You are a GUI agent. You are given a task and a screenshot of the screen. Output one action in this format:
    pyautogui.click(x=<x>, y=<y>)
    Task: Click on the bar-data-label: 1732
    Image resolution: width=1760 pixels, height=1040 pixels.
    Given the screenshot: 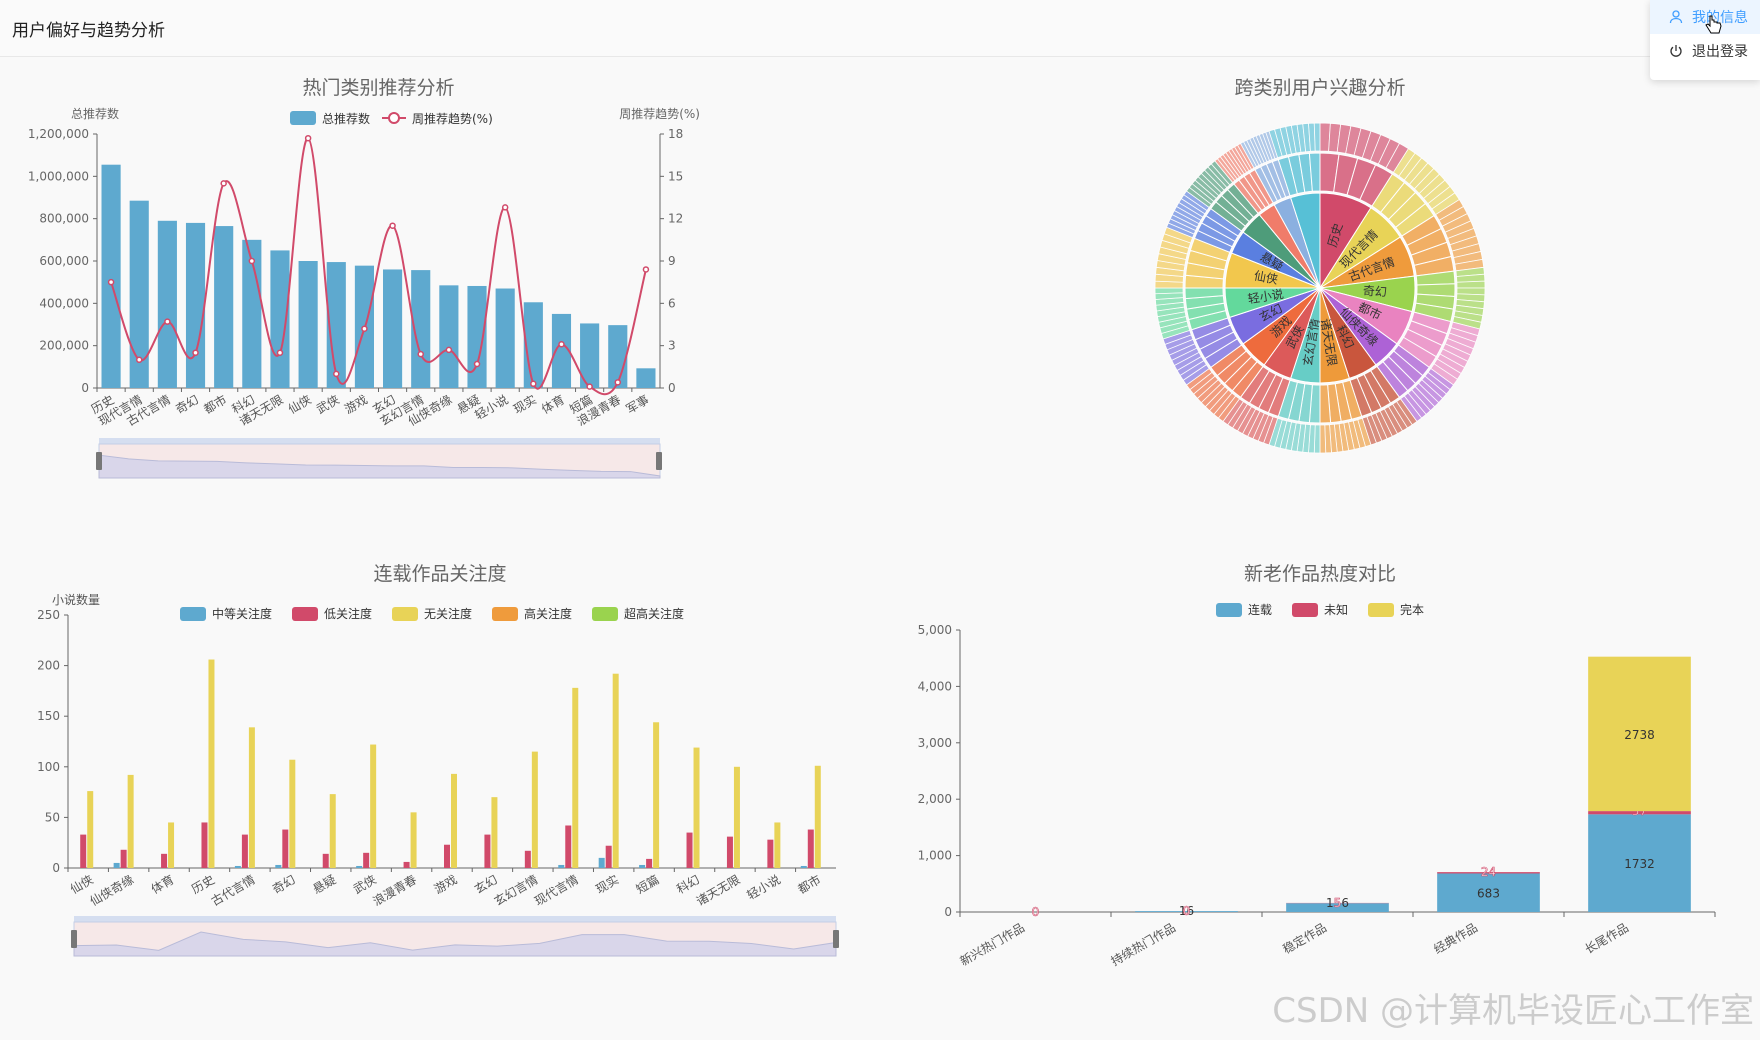 What is the action you would take?
    pyautogui.click(x=1639, y=864)
    